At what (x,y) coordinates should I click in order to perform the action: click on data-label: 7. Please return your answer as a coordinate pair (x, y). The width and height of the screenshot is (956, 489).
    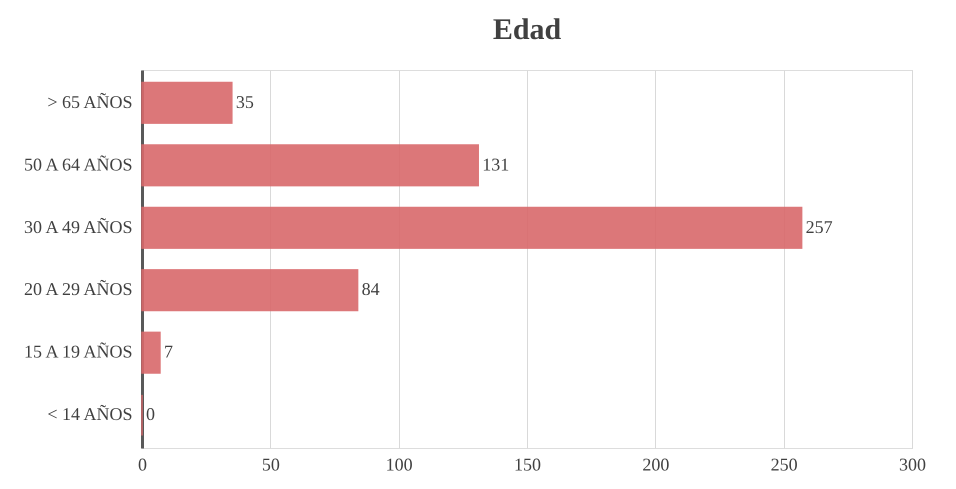
    Looking at the image, I should click on (168, 352).